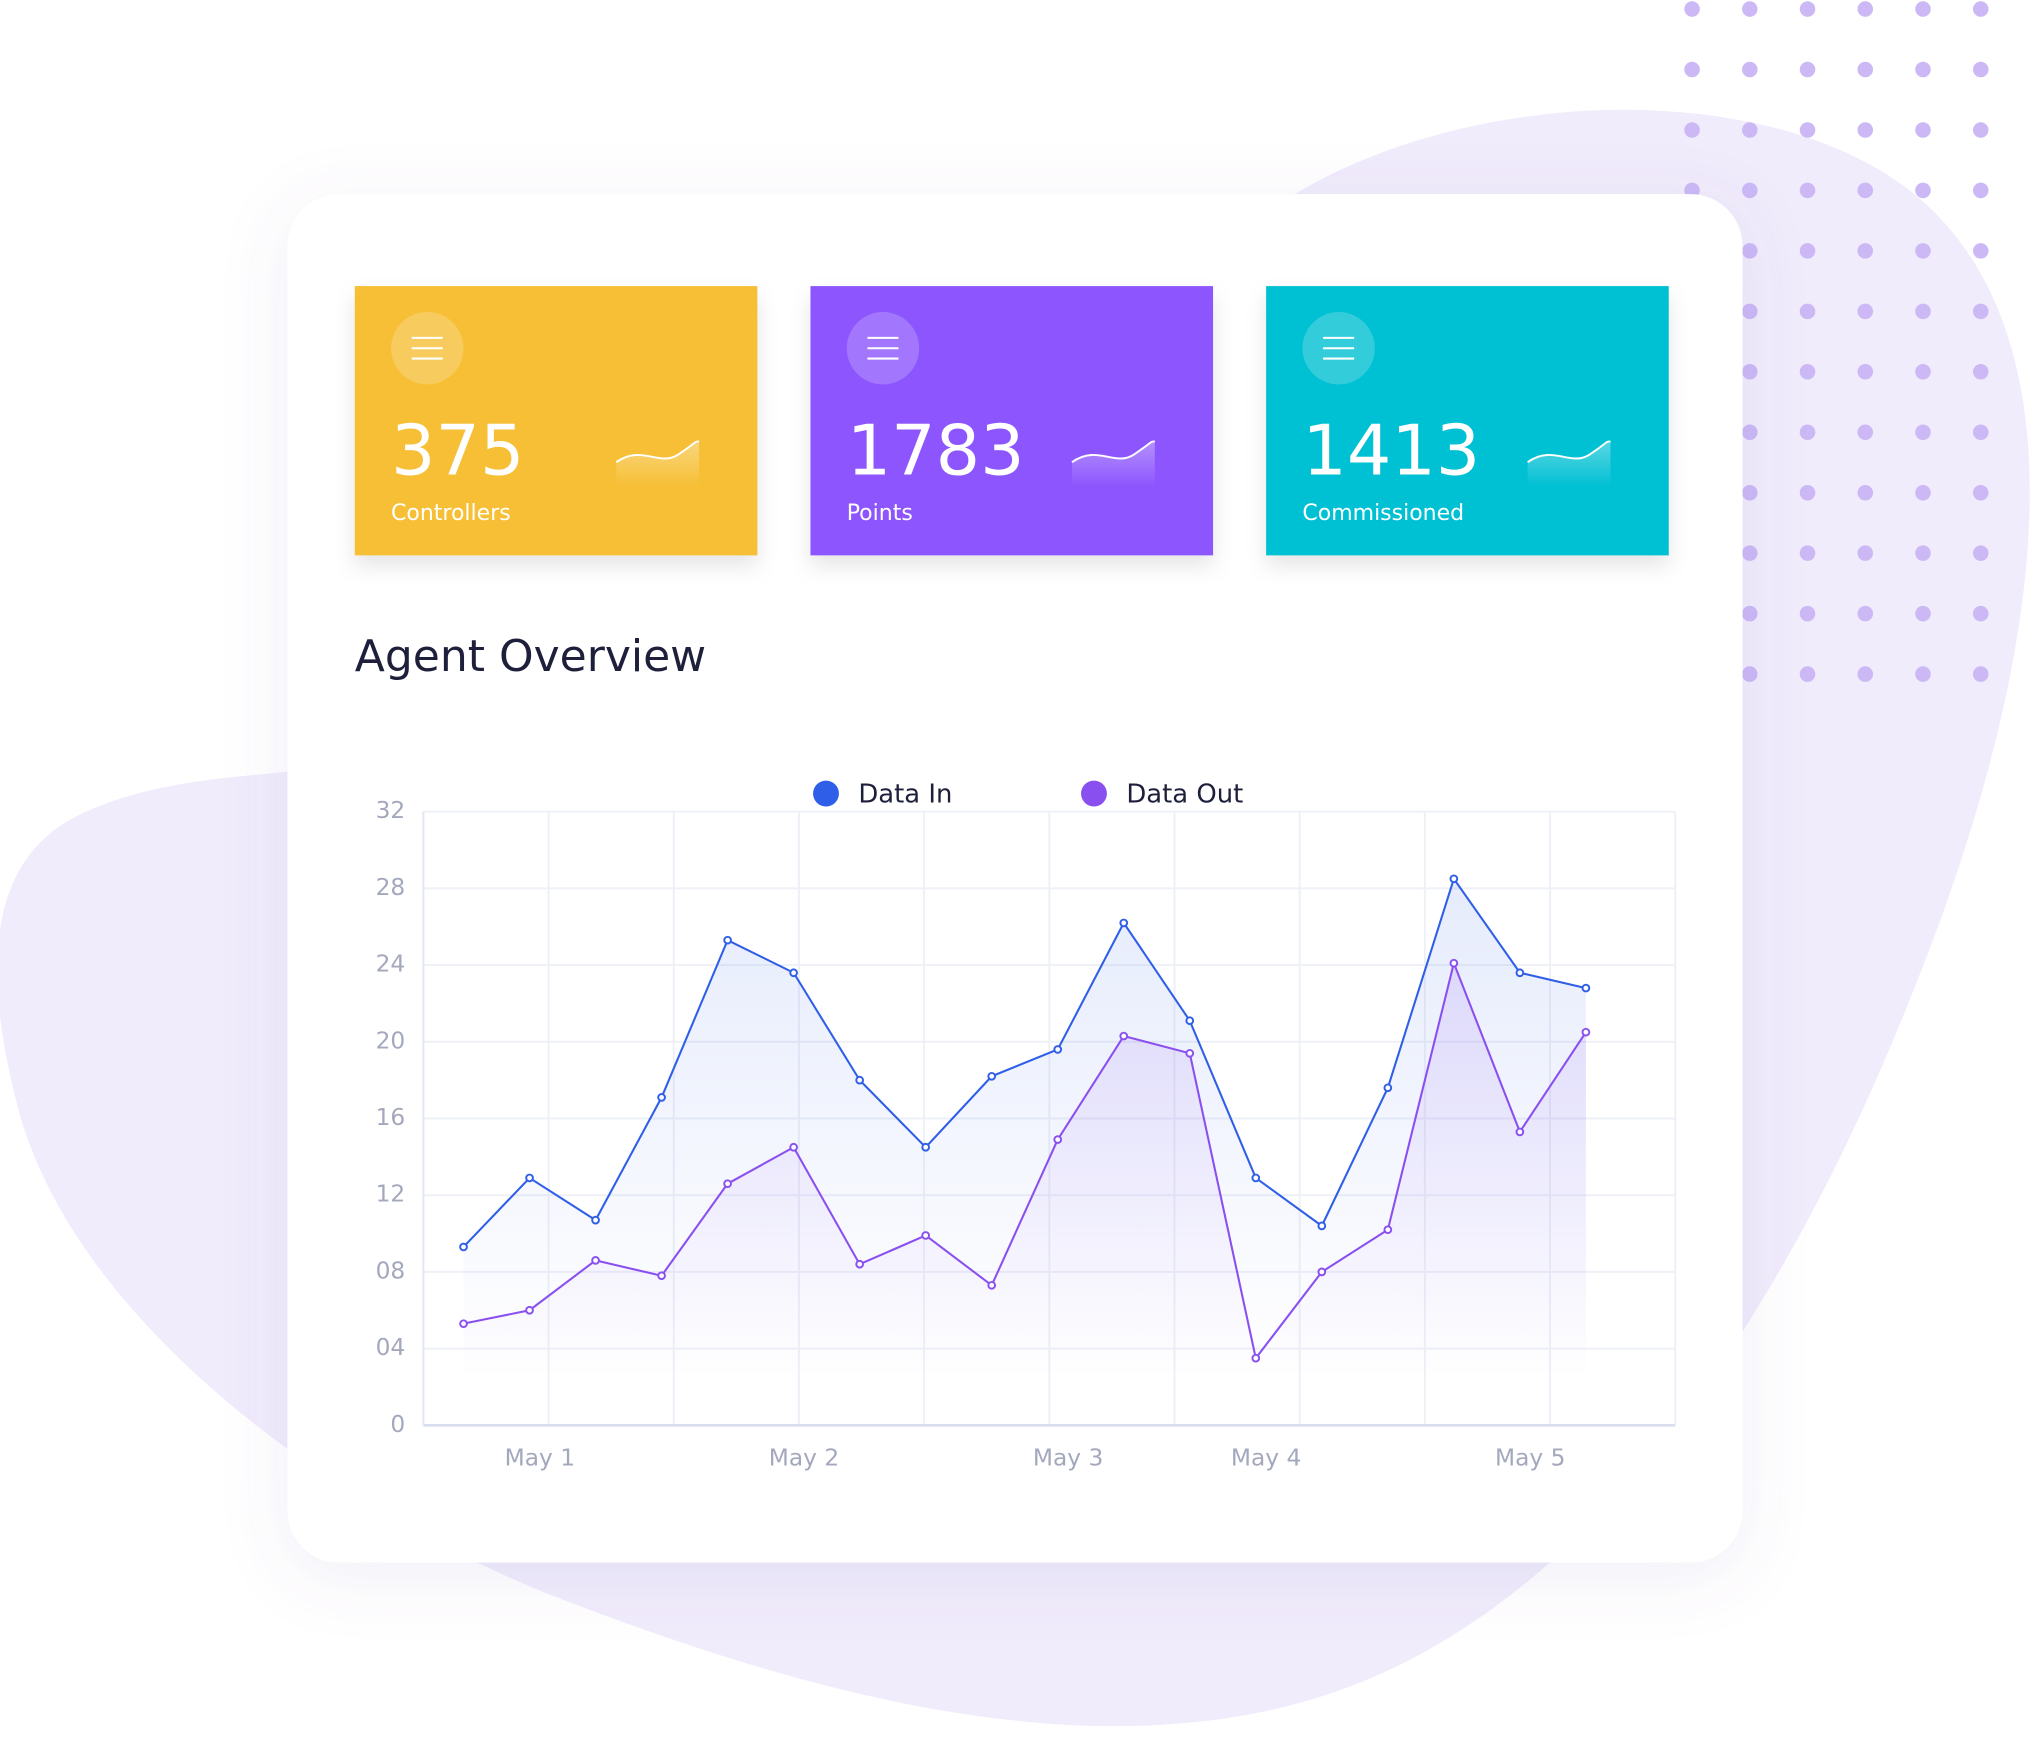 This screenshot has height=1758, width=2030. Describe the element at coordinates (391, 1270) in the screenshot. I see `y-tick-label: 08` at that location.